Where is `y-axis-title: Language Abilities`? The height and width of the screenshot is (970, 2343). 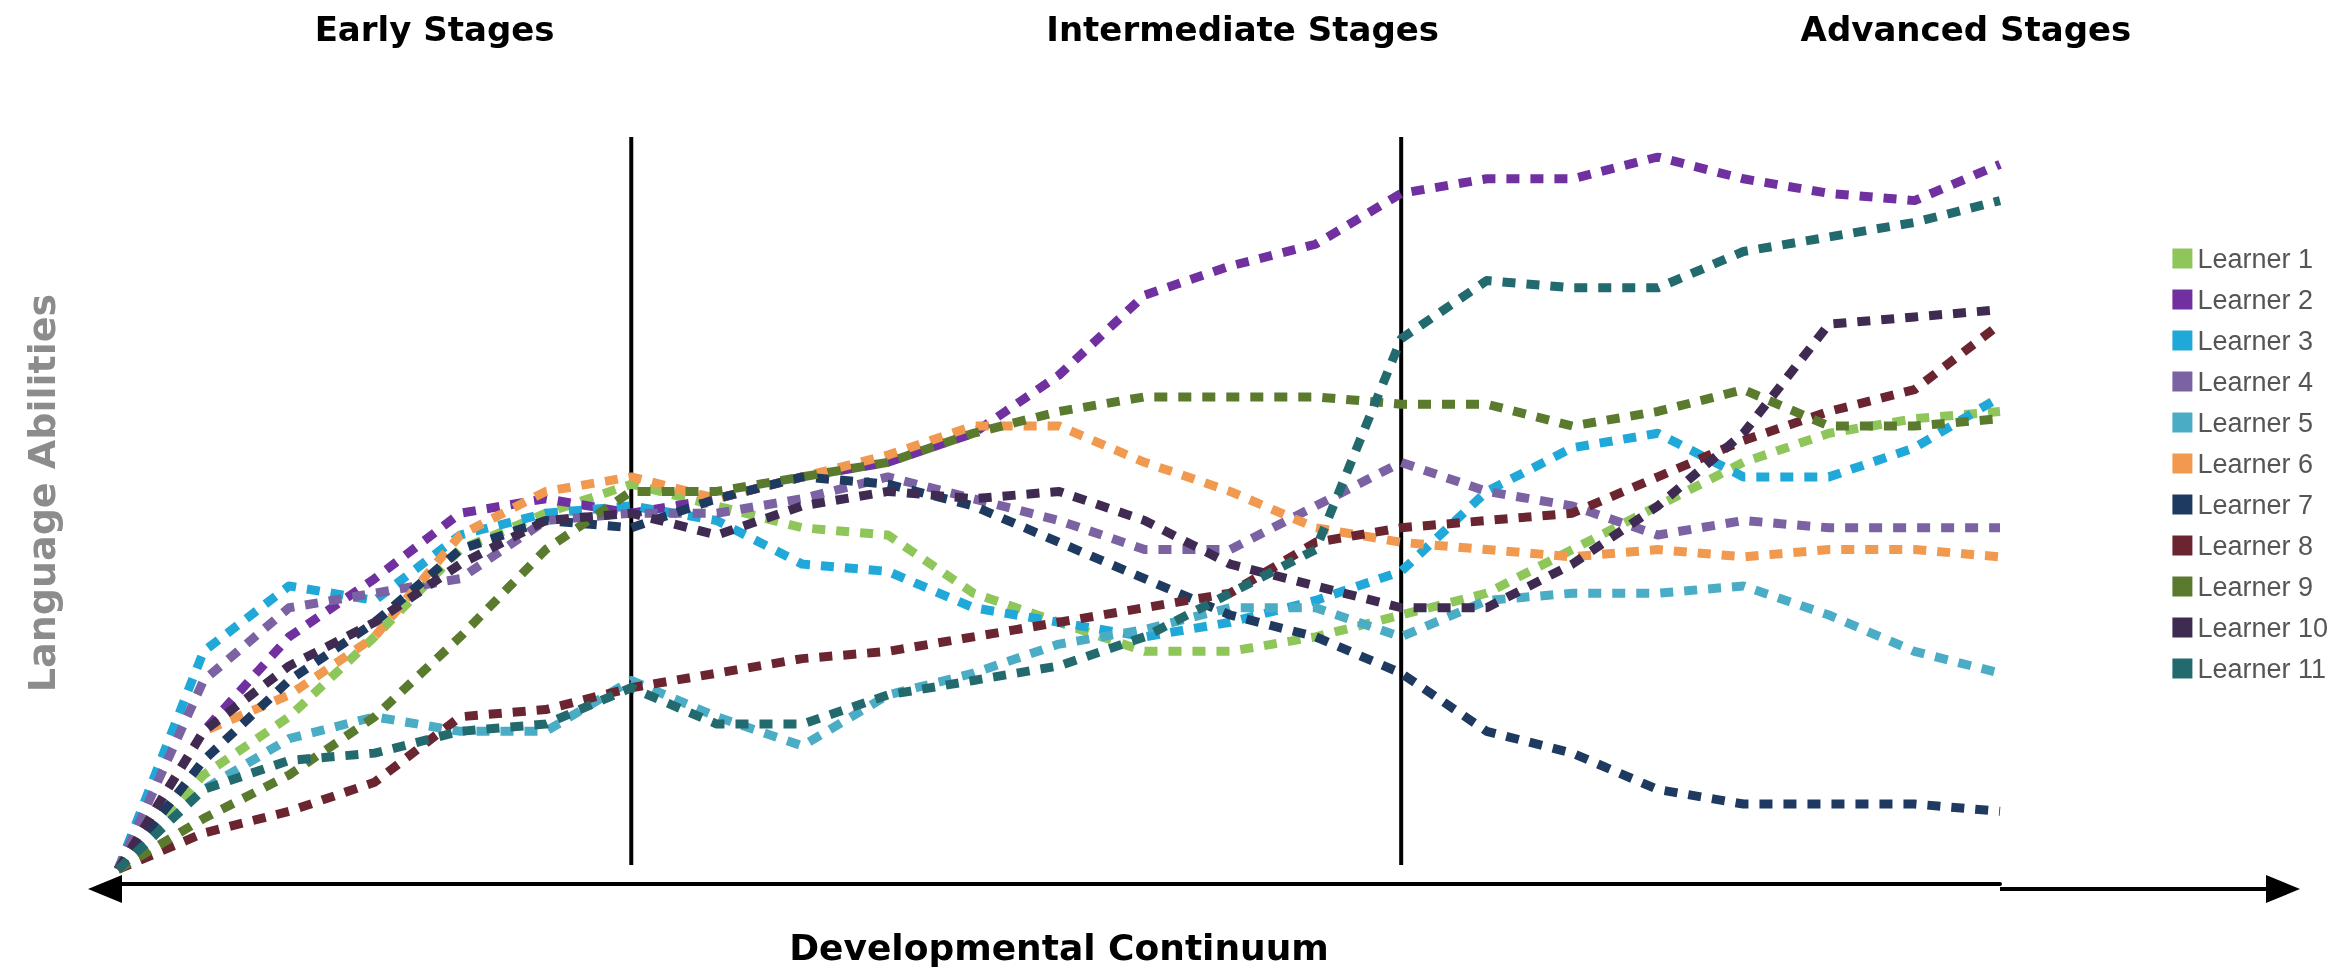
y-axis-title: Language Abilities is located at coordinates (42, 493).